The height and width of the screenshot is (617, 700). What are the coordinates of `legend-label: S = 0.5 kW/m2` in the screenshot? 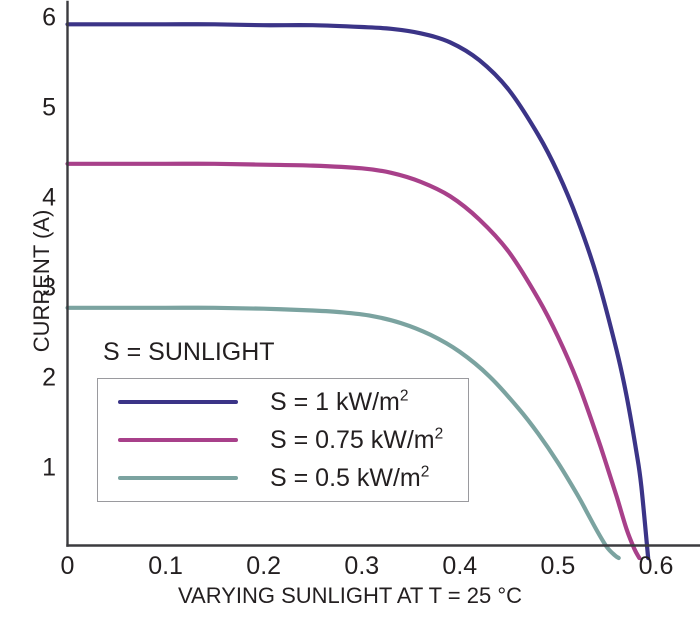 It's located at (350, 477).